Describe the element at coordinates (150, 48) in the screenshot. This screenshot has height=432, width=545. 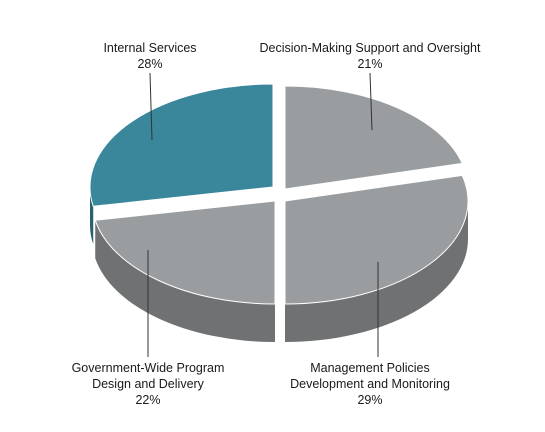
I see `slice-label-text: Internal Services` at that location.